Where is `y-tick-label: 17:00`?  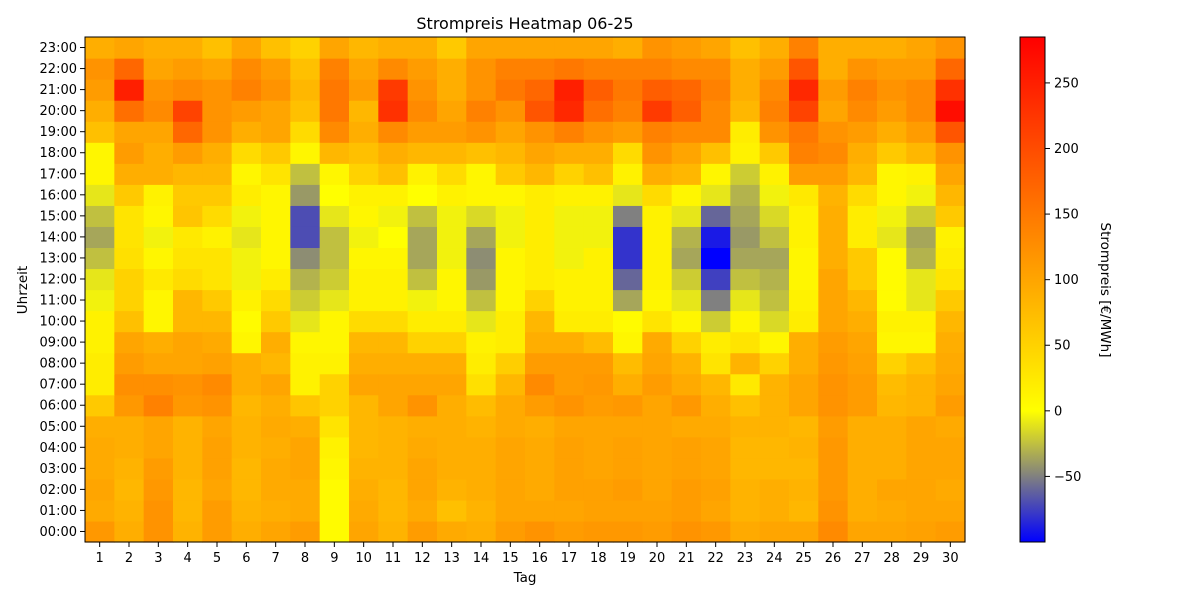
y-tick-label: 17:00 is located at coordinates (58, 174).